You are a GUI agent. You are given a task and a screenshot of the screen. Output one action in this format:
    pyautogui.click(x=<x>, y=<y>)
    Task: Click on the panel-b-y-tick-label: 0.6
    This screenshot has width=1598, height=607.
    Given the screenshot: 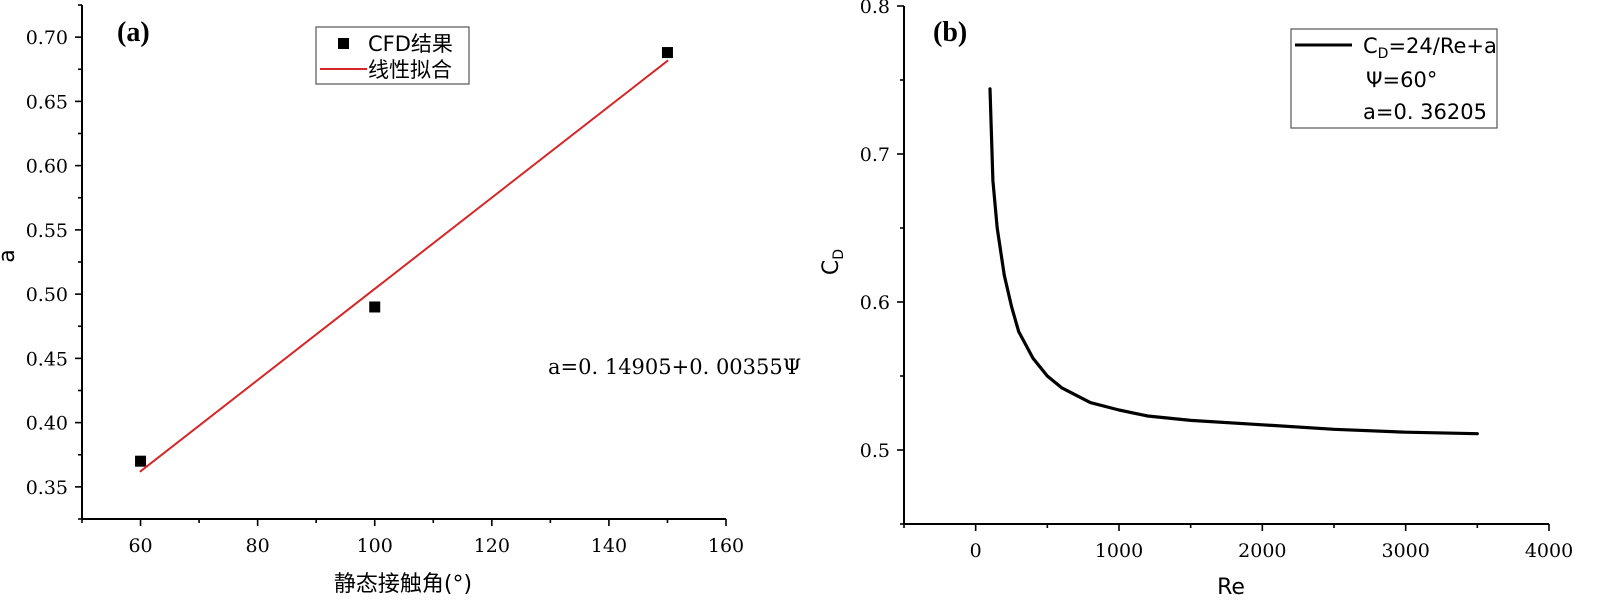 What is the action you would take?
    pyautogui.click(x=875, y=303)
    